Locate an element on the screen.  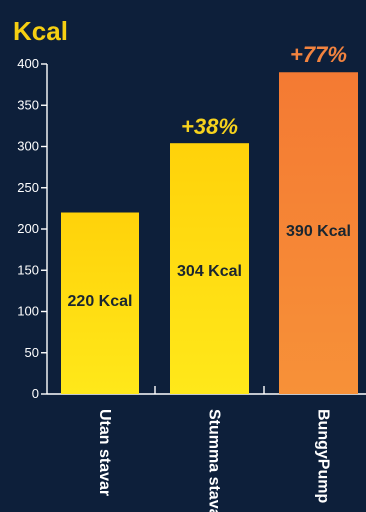
x-category-label: Utan stavar is located at coordinates (104, 452).